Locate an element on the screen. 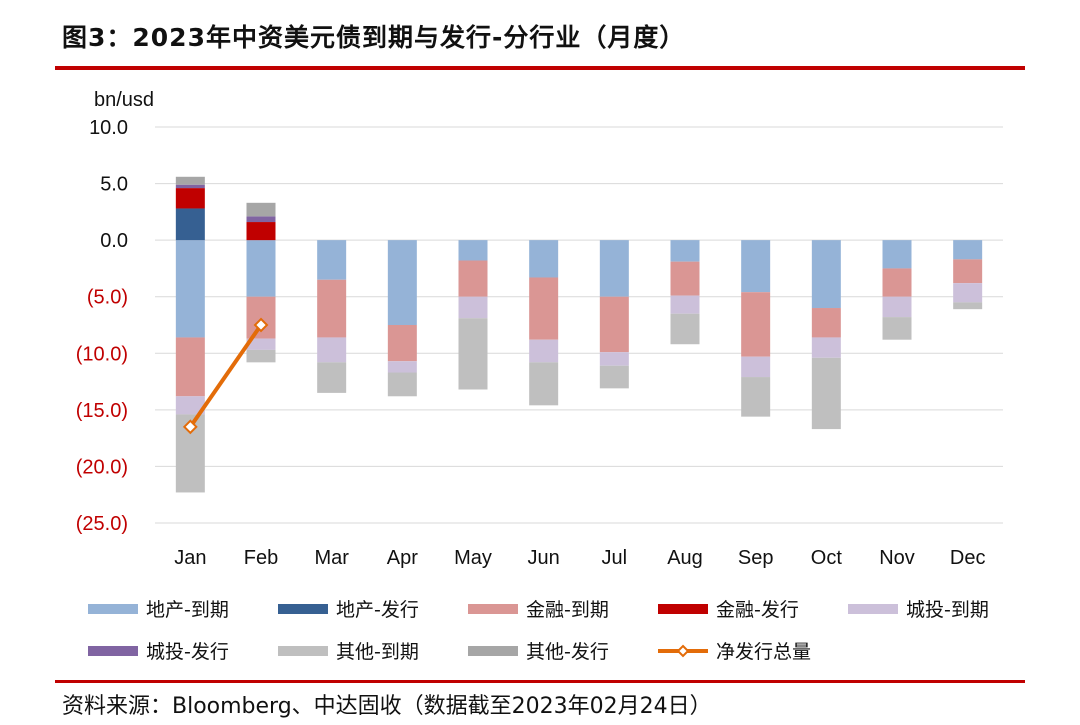 This screenshot has width=1080, height=725. source-rule is located at coordinates (540, 681).